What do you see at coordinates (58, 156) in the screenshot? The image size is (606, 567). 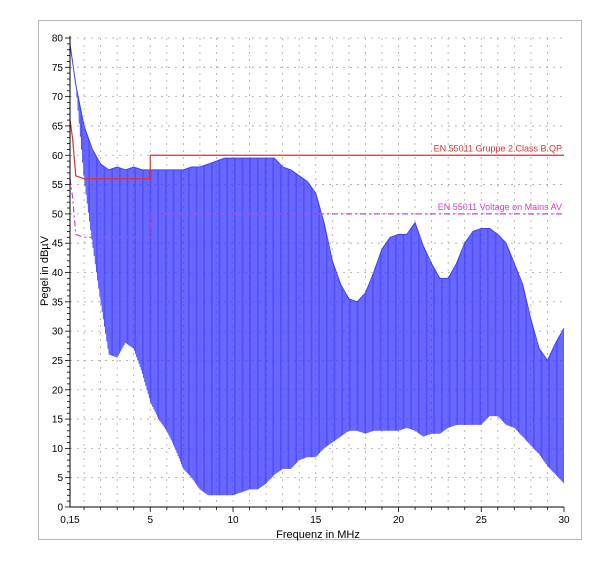 I see `y-tick-label: 60` at bounding box center [58, 156].